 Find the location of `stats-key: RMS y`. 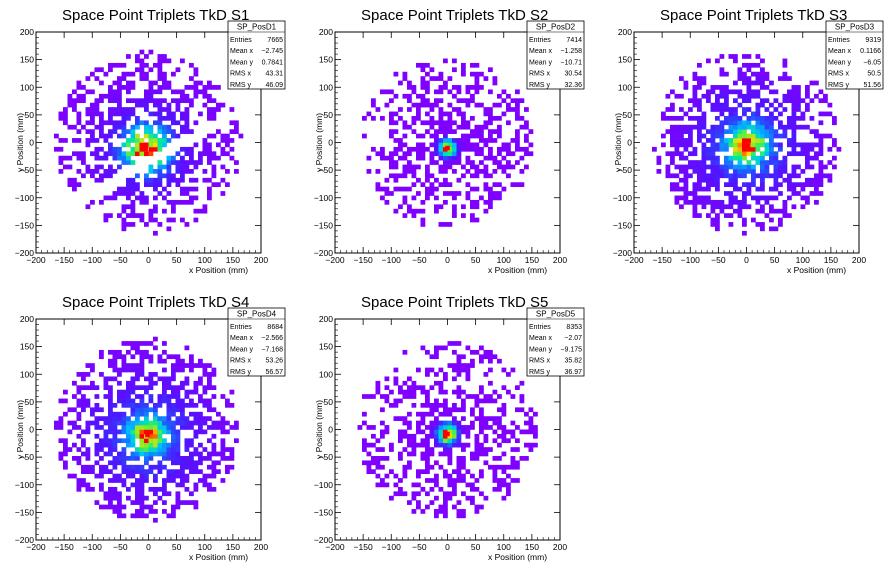

stats-key: RMS y is located at coordinates (839, 85).